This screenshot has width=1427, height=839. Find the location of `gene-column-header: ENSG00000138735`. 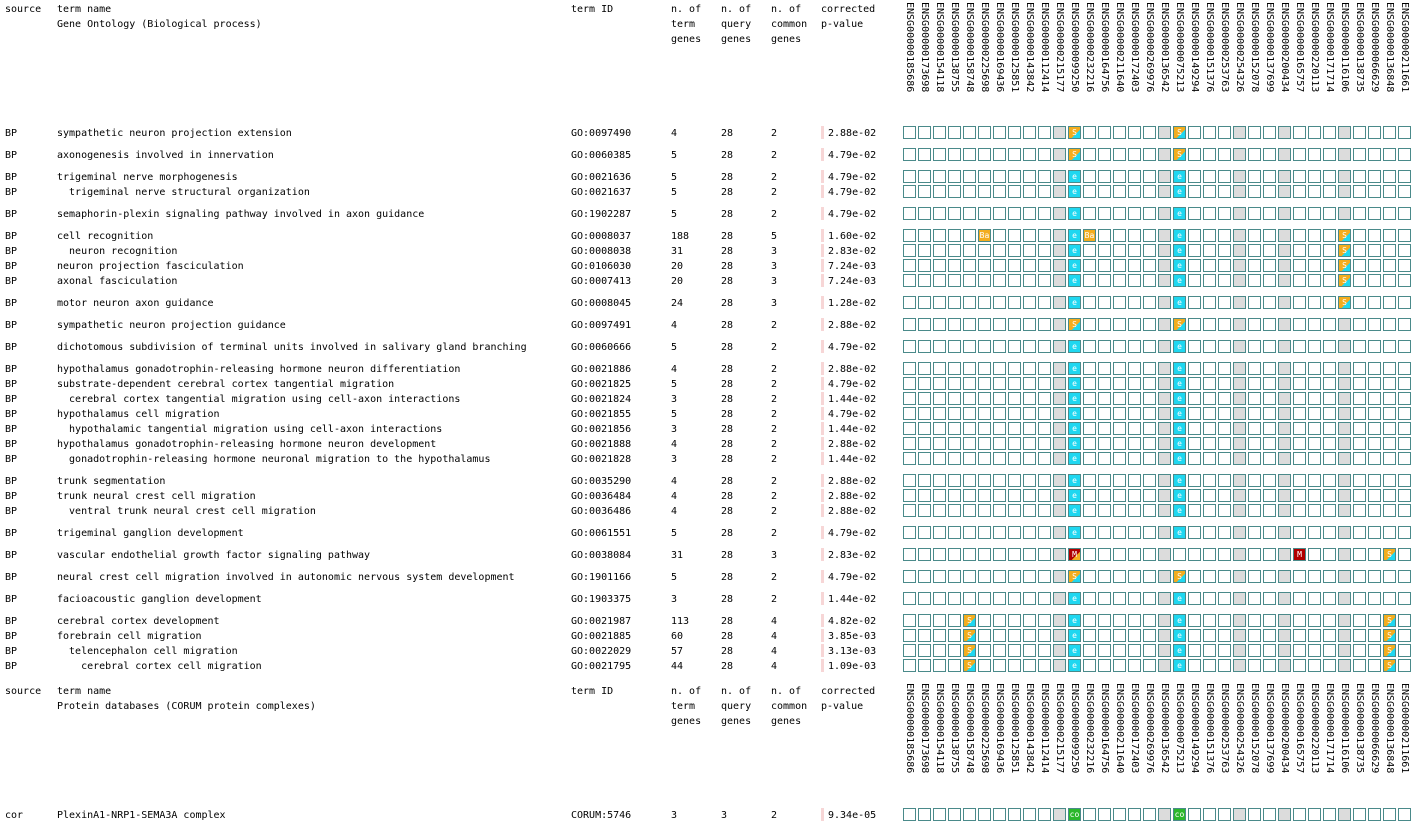

gene-column-header: ENSG00000138735 is located at coordinates (1359, 47).